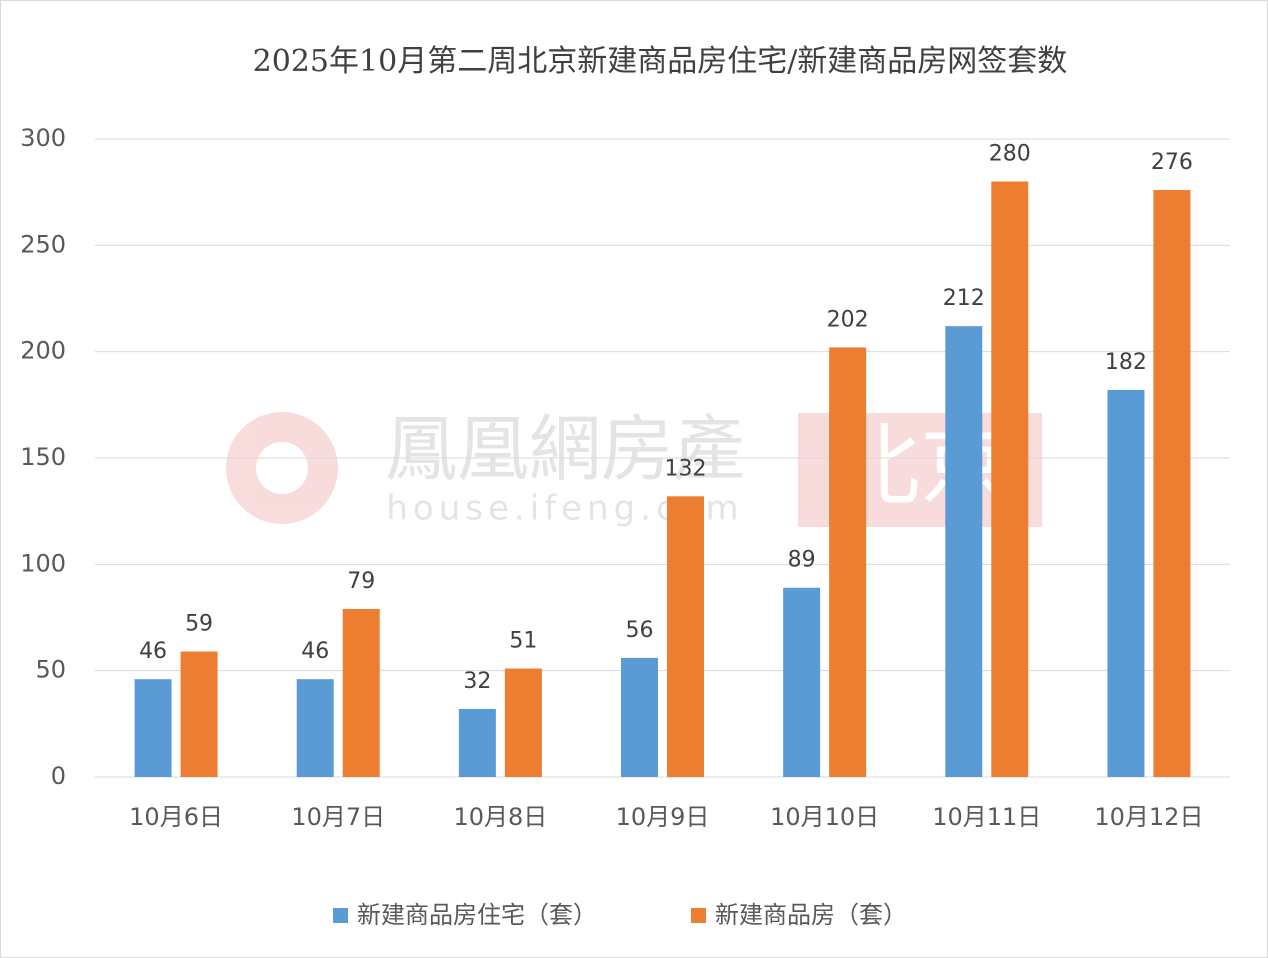 The width and height of the screenshot is (1268, 958). Describe the element at coordinates (565, 449) in the screenshot. I see `watermark-brand: 鳳凰網房產` at that location.